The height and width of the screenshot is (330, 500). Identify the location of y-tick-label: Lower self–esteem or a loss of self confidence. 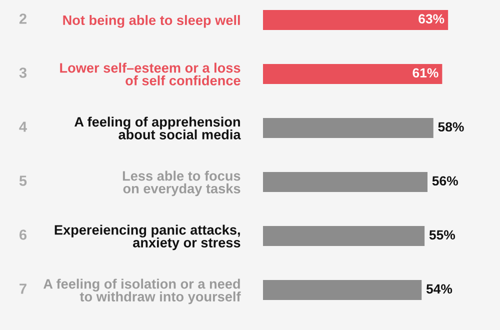
(150, 74).